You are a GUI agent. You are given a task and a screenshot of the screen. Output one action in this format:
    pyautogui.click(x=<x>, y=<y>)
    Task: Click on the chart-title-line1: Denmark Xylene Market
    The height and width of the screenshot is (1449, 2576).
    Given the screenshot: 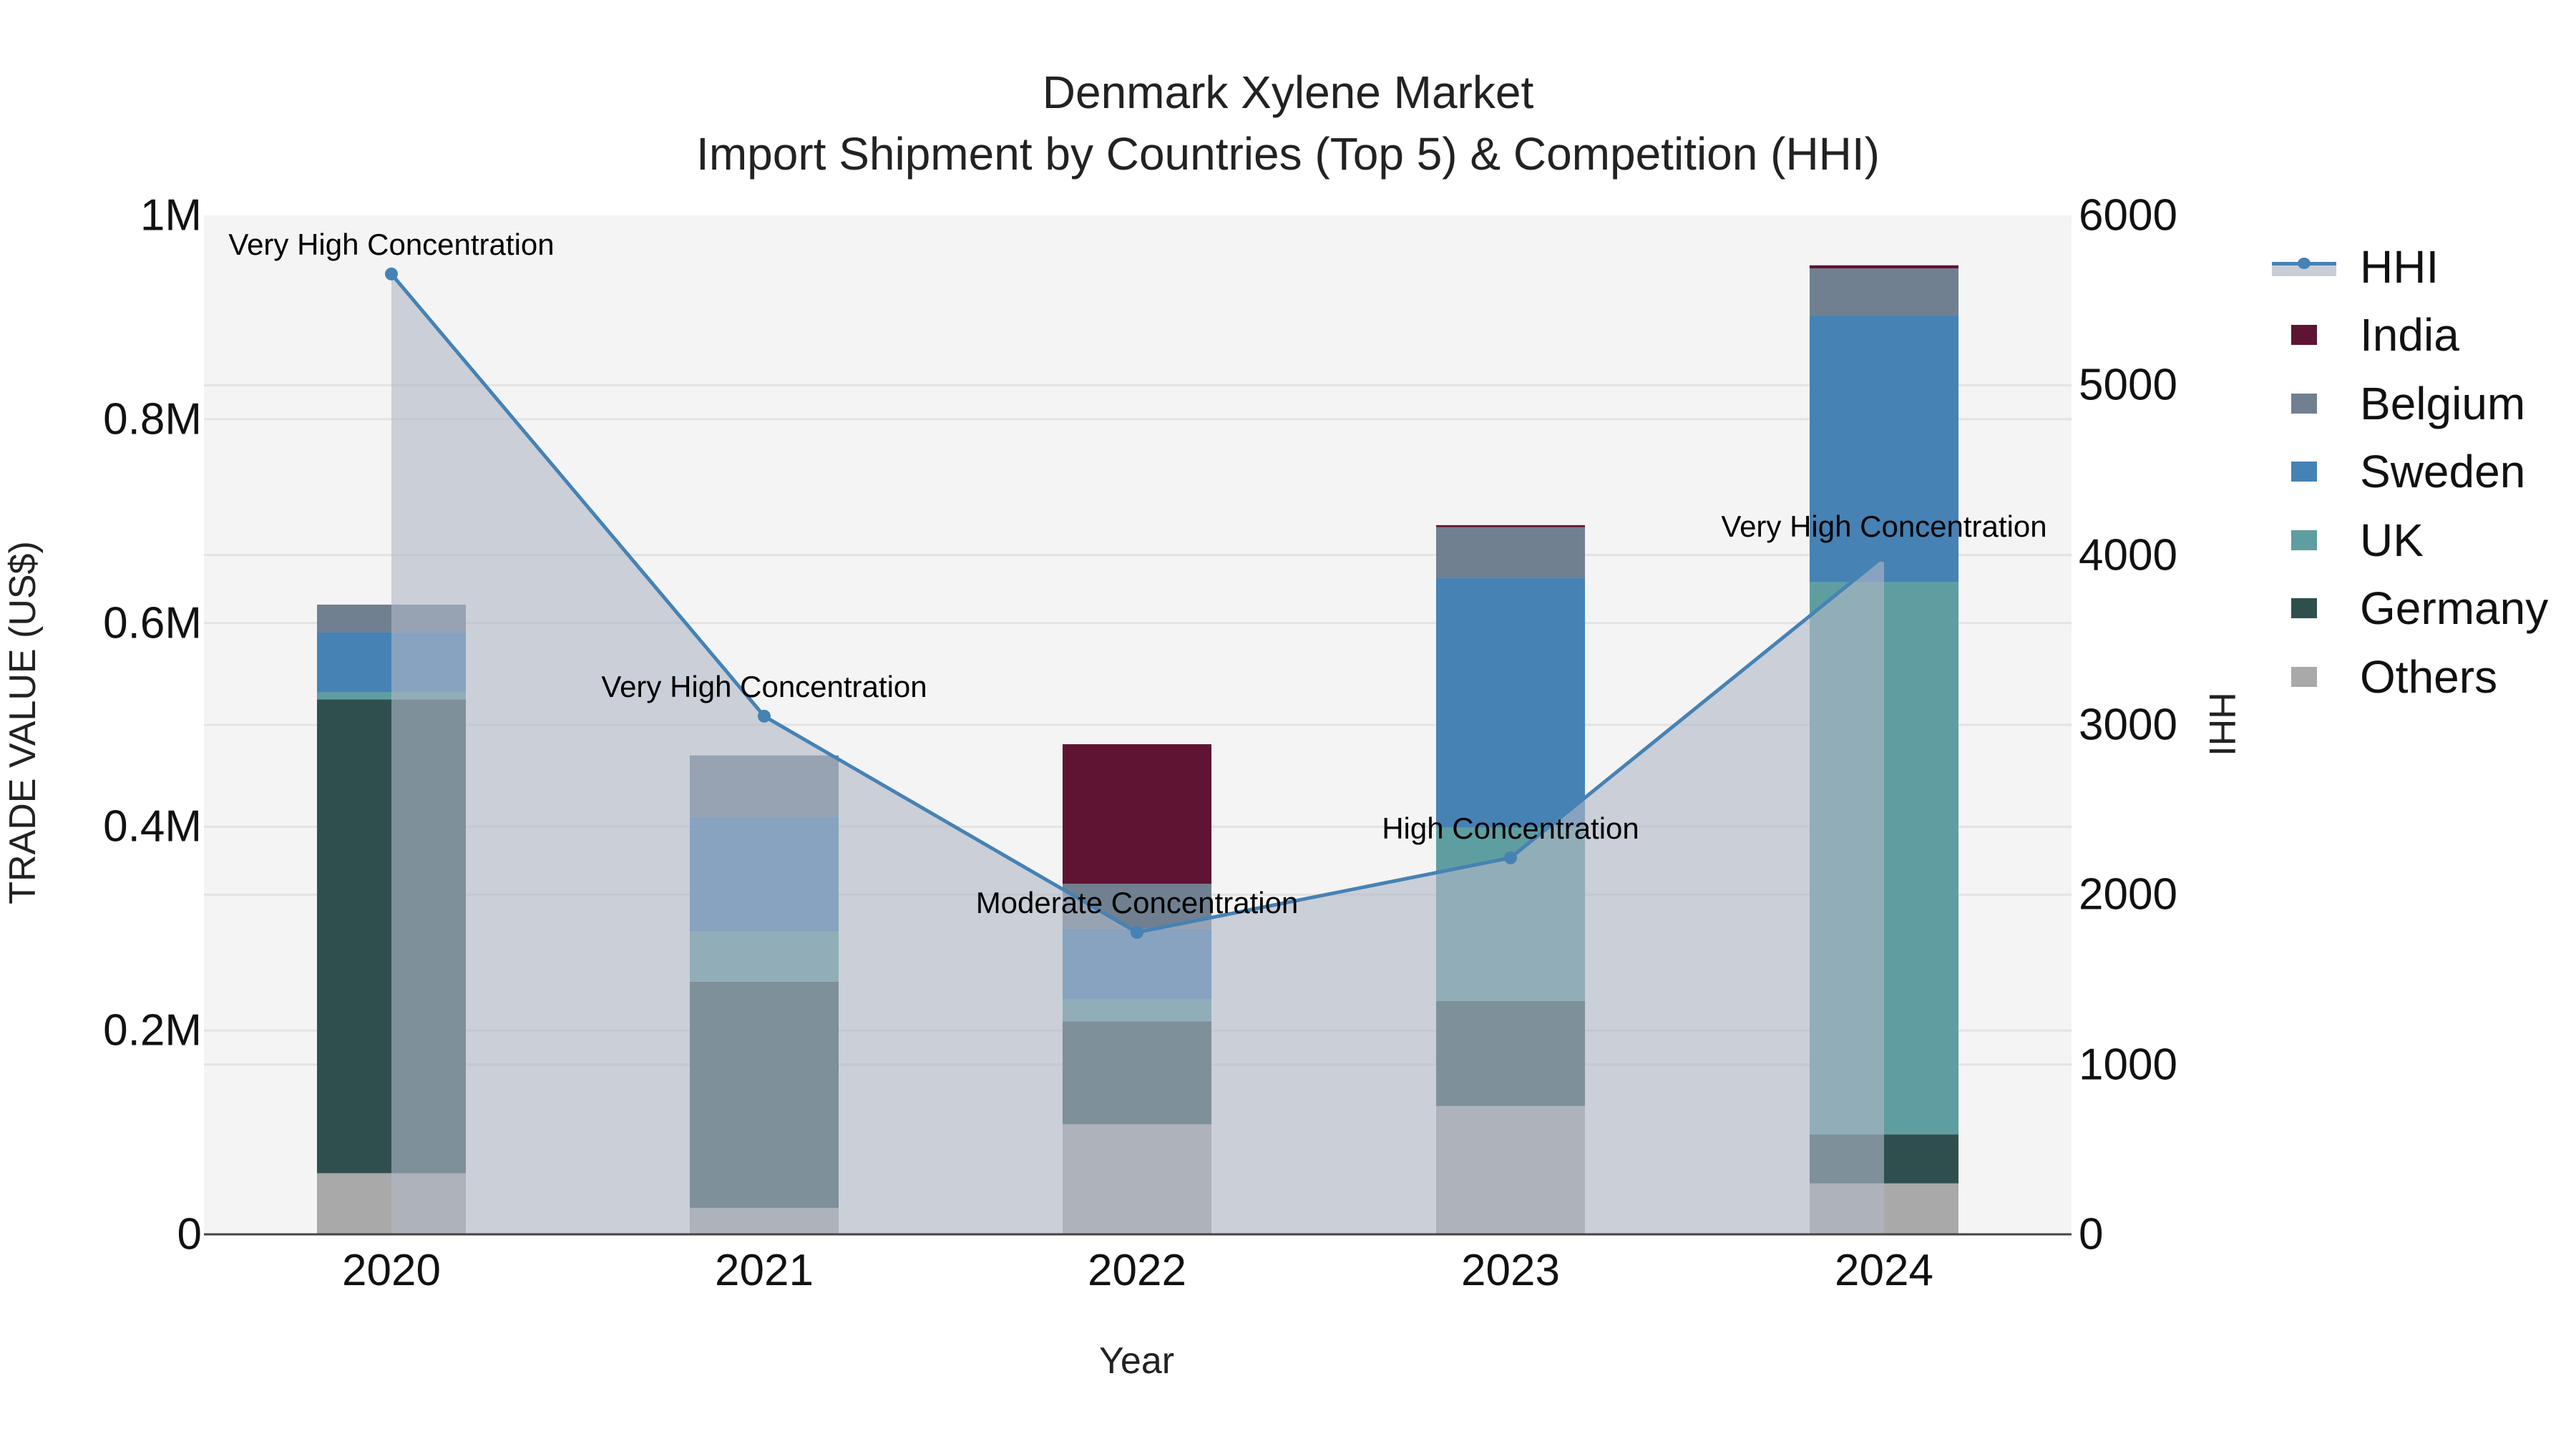 What is the action you would take?
    pyautogui.click(x=1288, y=92)
    